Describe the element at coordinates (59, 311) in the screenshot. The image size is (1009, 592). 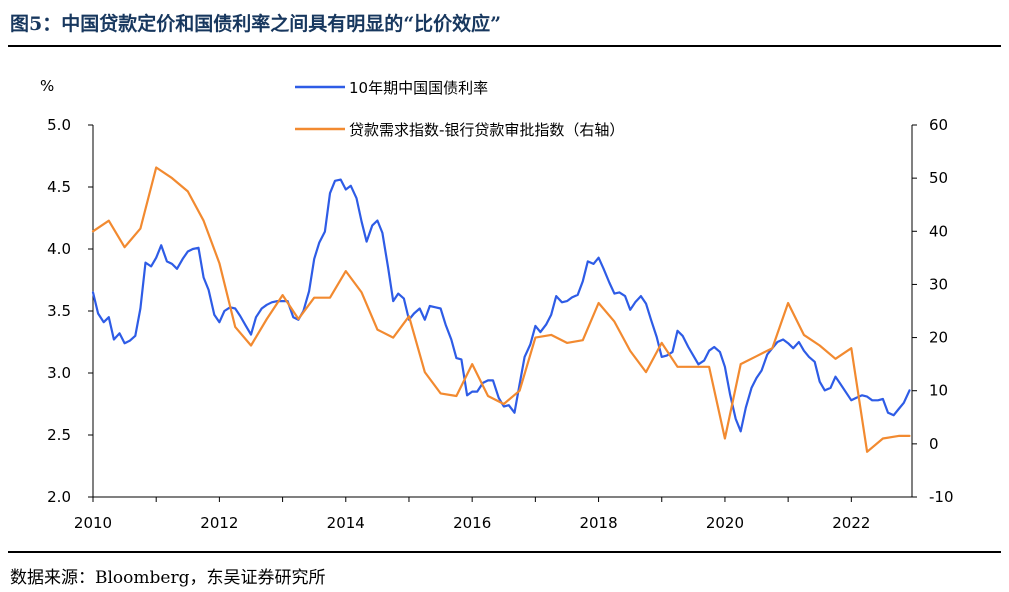
I see `y-left-tick-label: 3.5` at that location.